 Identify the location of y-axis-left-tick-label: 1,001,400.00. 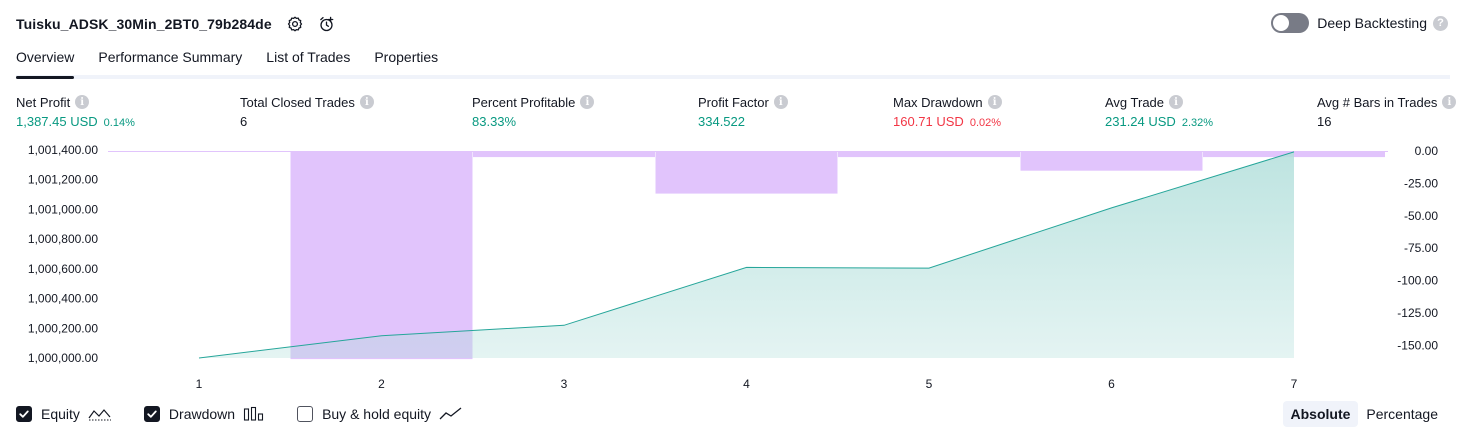
(63, 150).